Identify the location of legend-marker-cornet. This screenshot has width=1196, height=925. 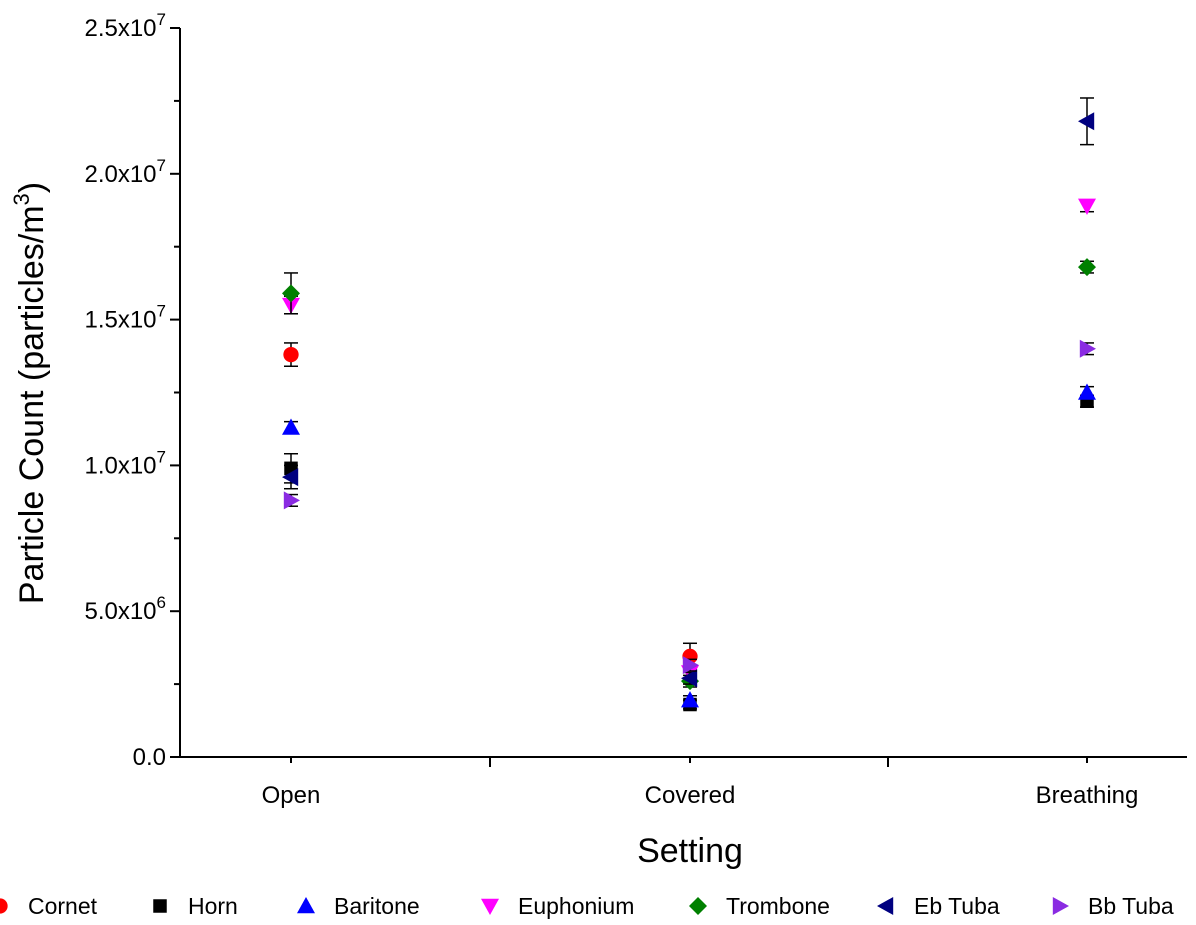
(4, 906).